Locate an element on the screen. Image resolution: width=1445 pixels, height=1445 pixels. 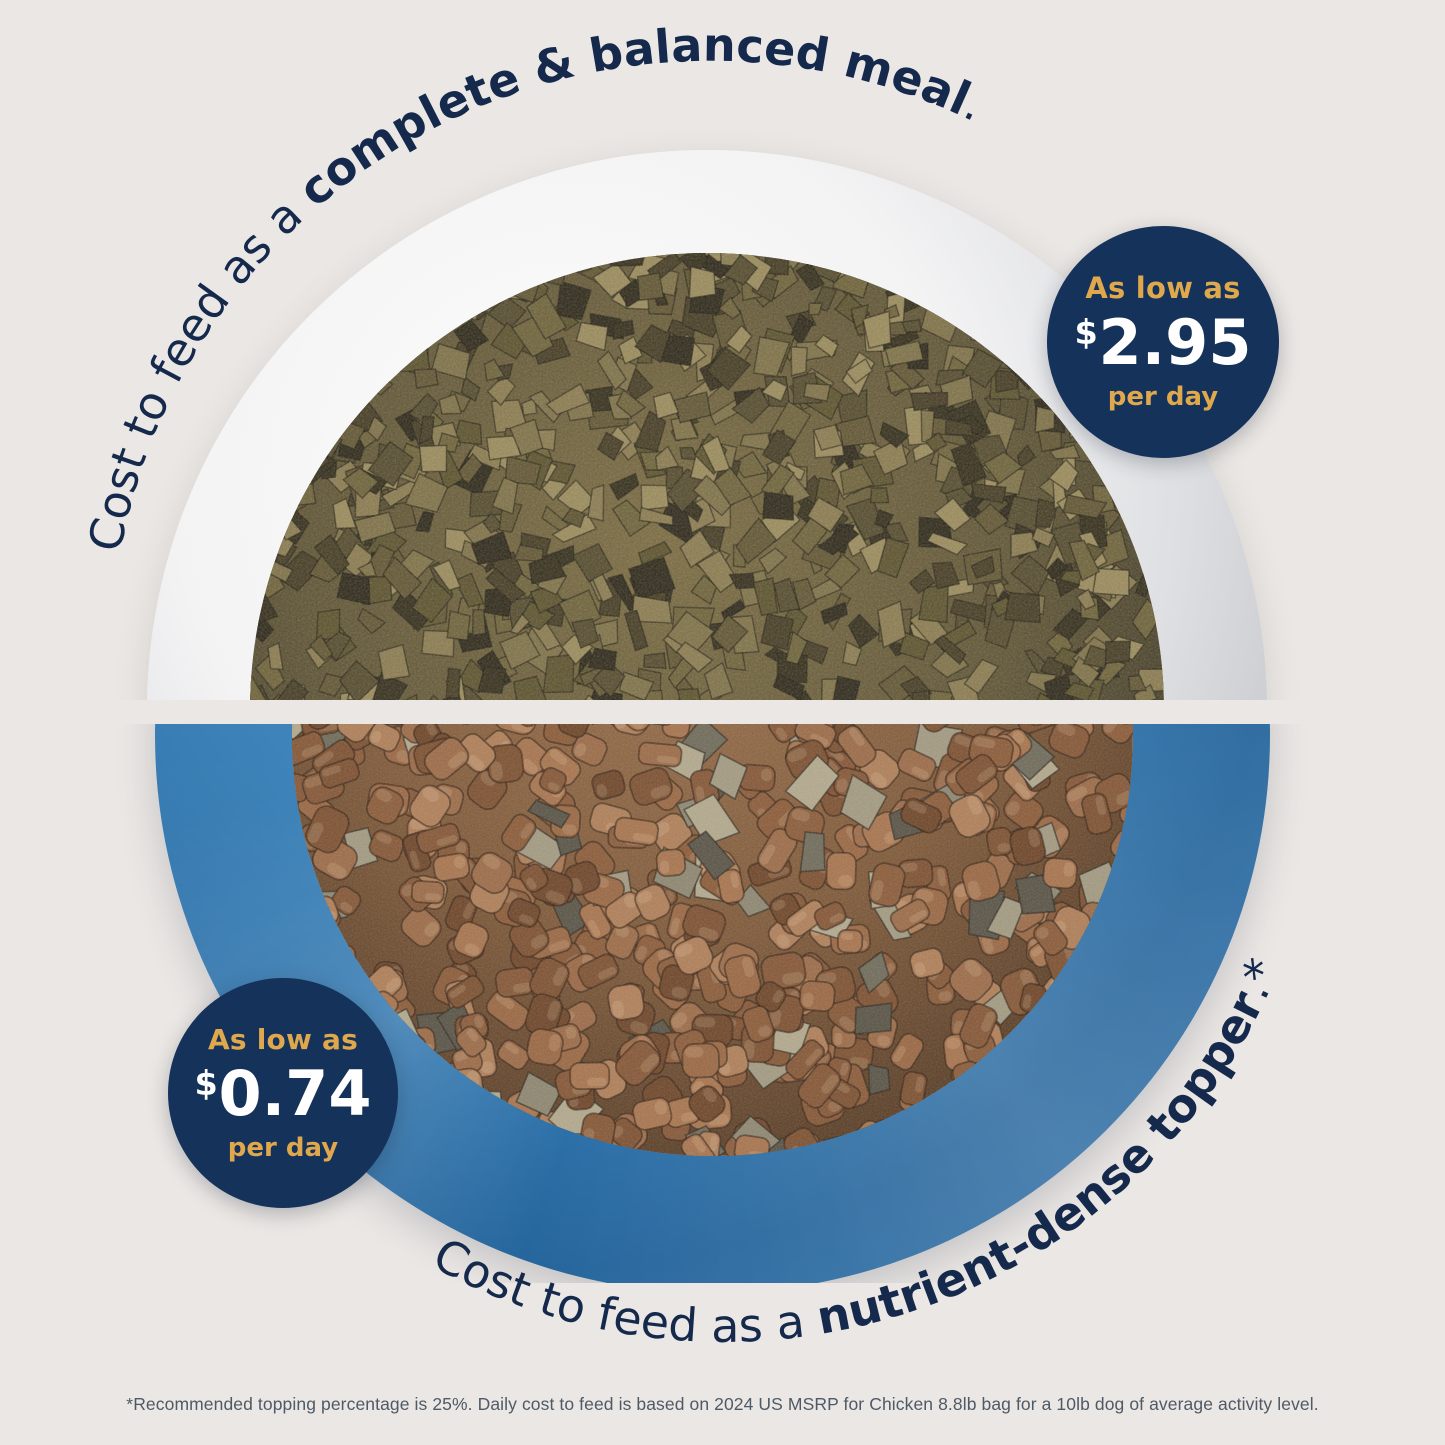
price-badge-topper: As low as $0.74 per day is located at coordinates (283, 1093).